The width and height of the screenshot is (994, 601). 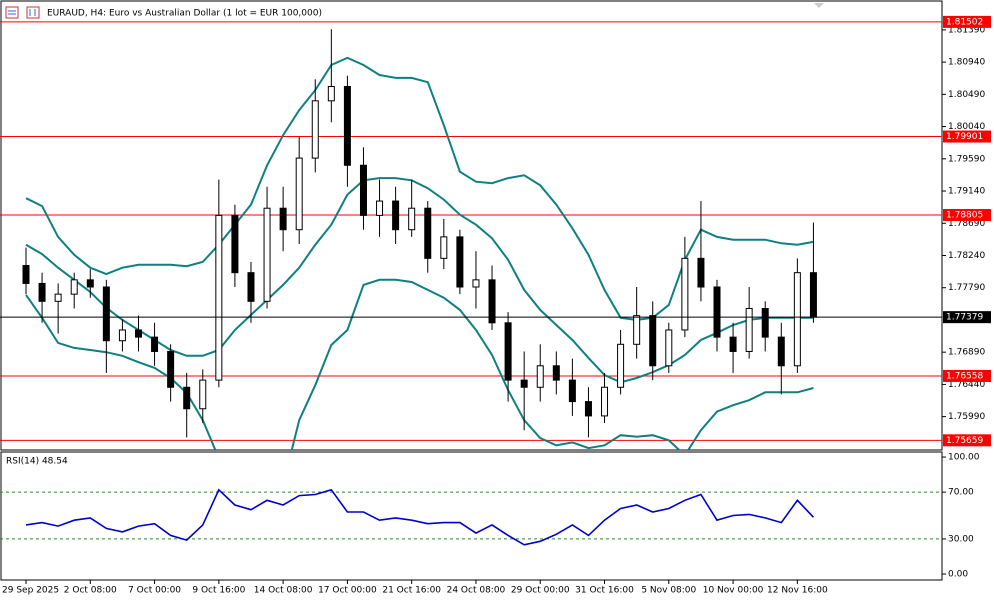 I want to click on last-price-bg, so click(x=967, y=317).